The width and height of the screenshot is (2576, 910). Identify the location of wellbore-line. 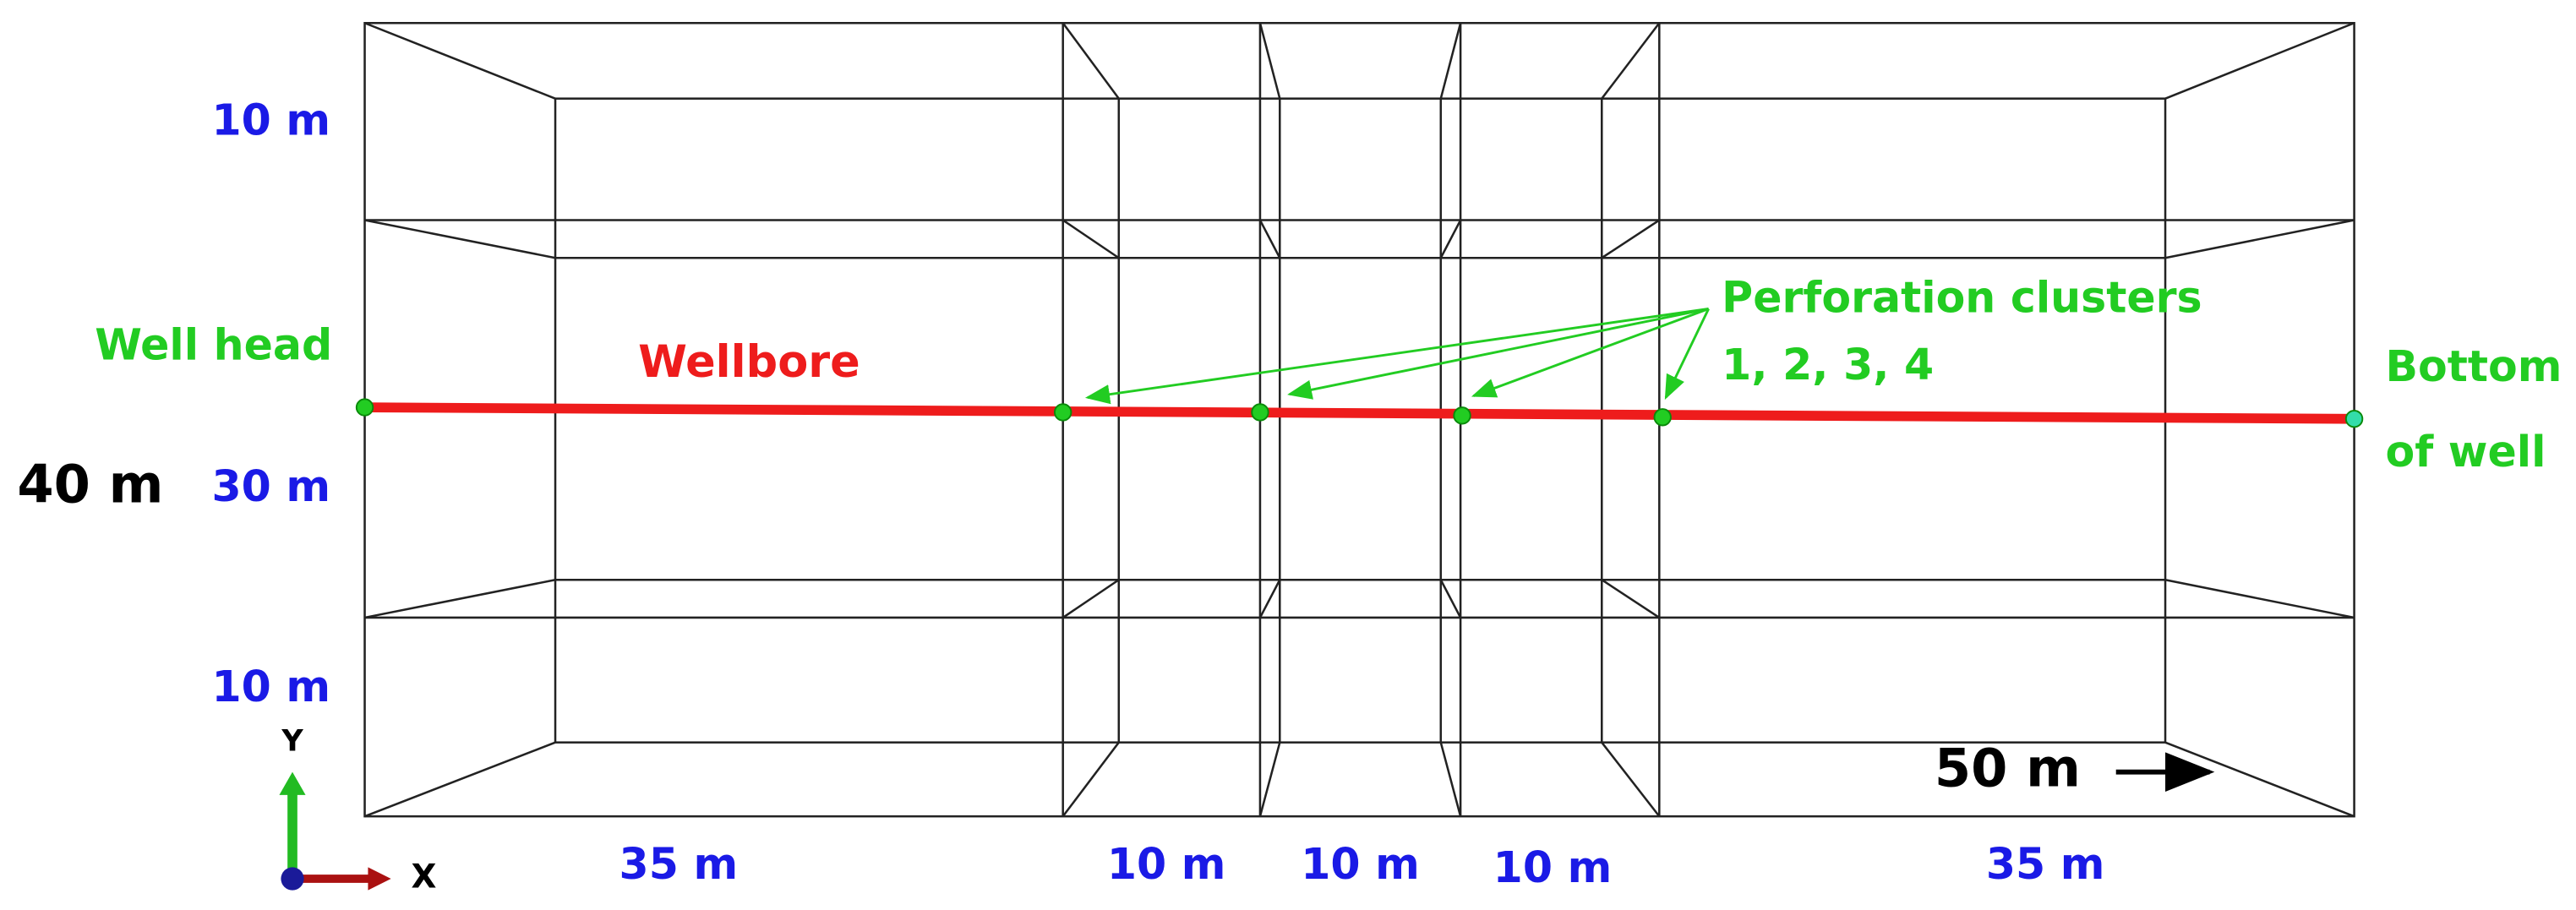
(1359, 413).